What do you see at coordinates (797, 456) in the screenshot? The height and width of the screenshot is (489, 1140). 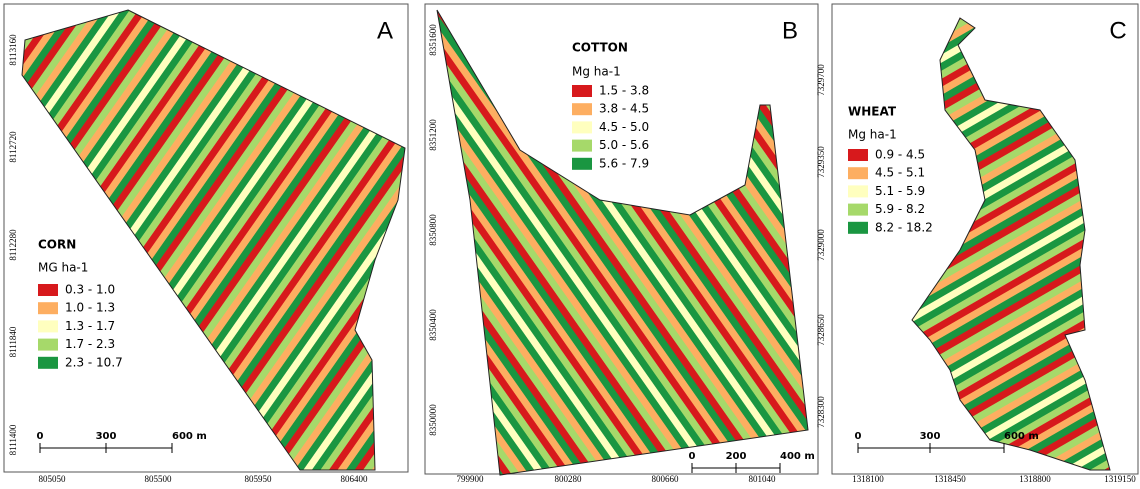 I see `scale-label: 400 m` at bounding box center [797, 456].